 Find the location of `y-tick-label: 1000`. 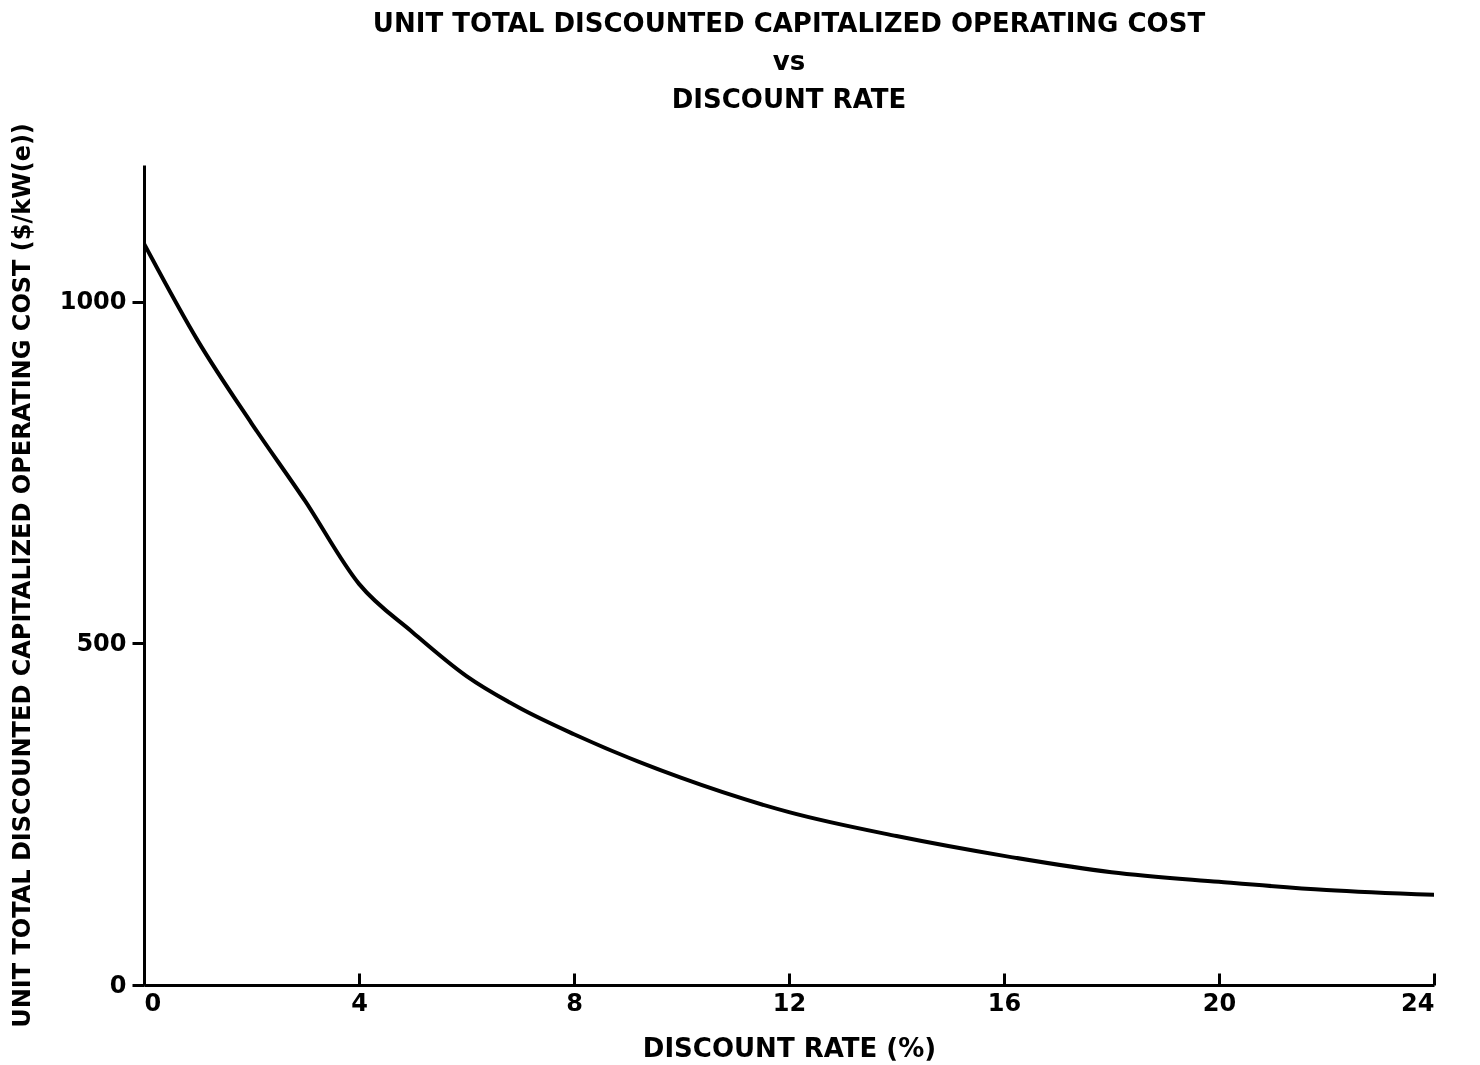

y-tick-label: 1000 is located at coordinates (93, 301).